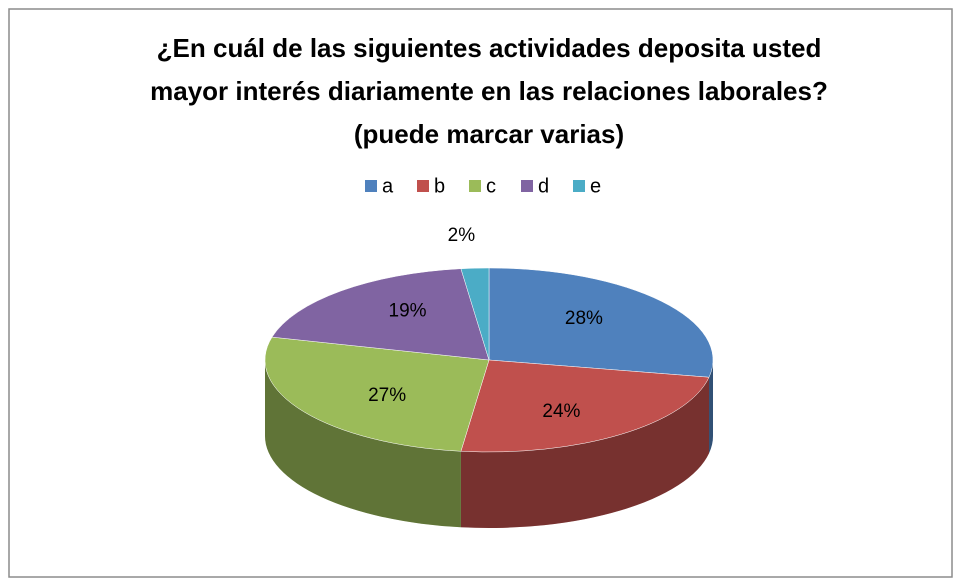 Image resolution: width=962 pixels, height=580 pixels. I want to click on legend-label: c, so click(491, 186).